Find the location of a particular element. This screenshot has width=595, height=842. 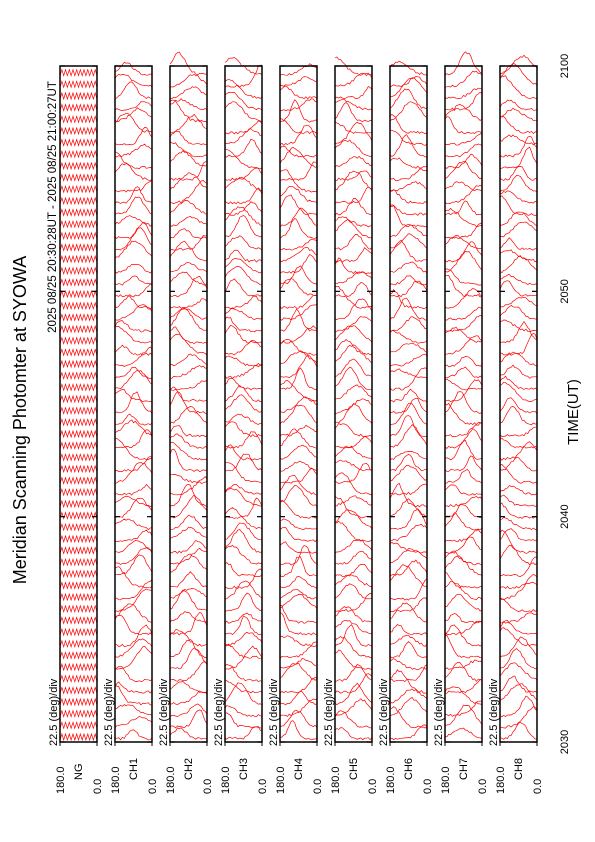

panel: 180.0 0.0 22.5 (deg)/div CH2 is located at coordinates (186, 422).